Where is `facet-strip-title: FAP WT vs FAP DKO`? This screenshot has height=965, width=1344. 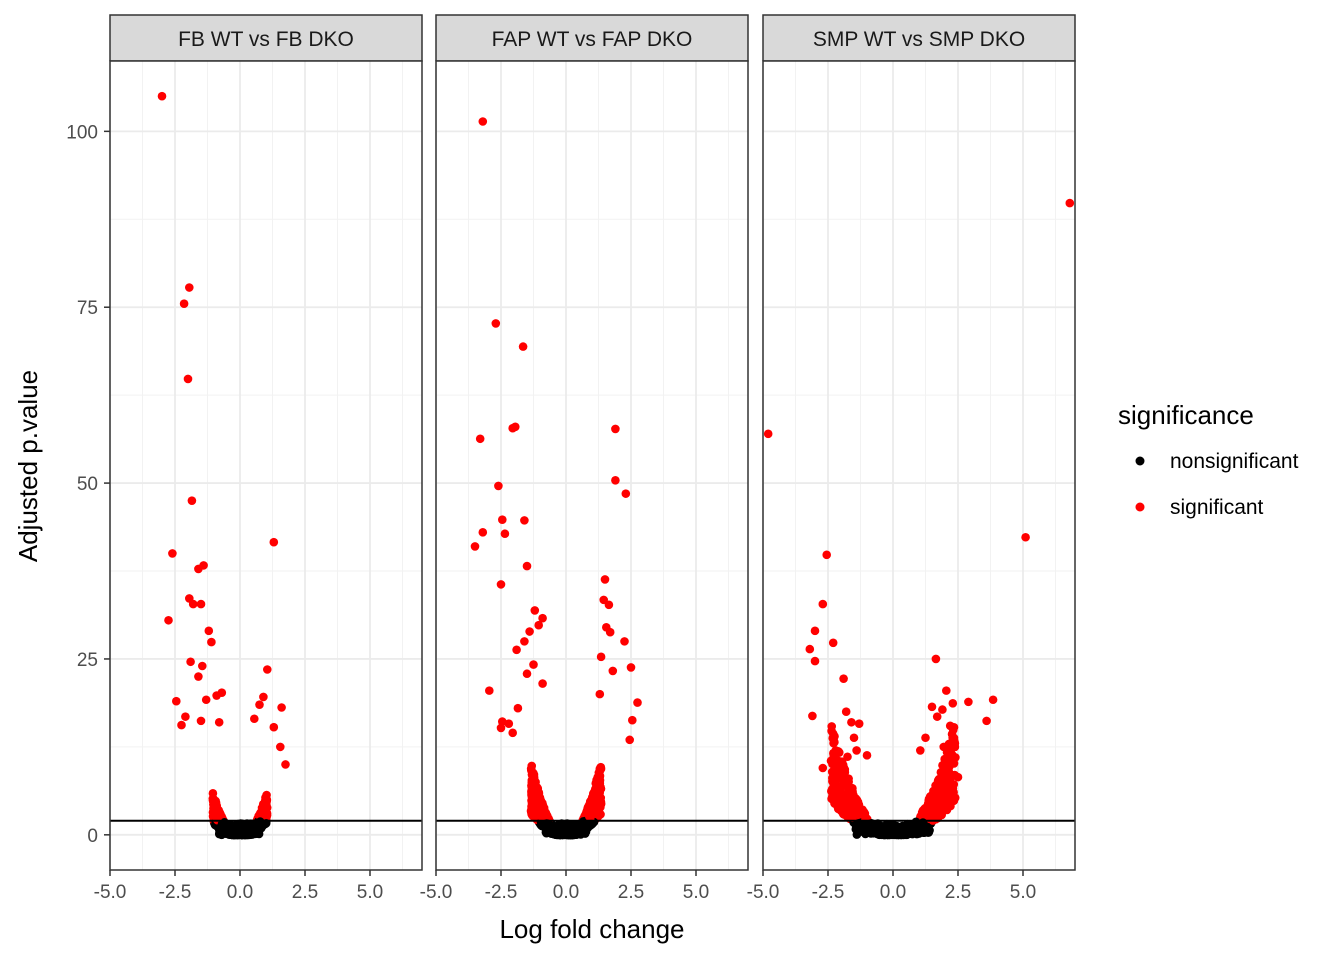
facet-strip-title: FAP WT vs FAP DKO is located at coordinates (592, 39).